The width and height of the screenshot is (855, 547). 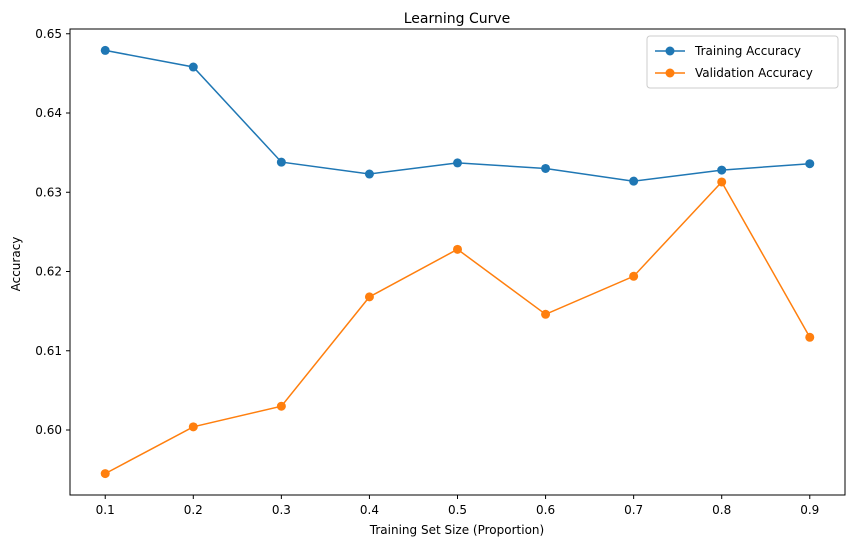 What do you see at coordinates (281, 510) in the screenshot?
I see `x-tick-label: 0.3` at bounding box center [281, 510].